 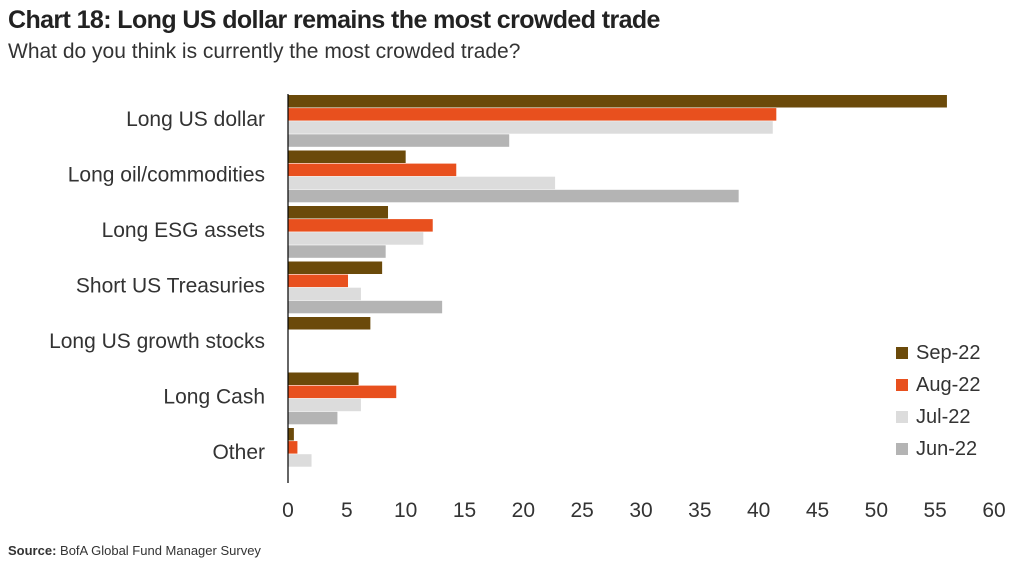 I want to click on x-tick-label: 0, so click(x=288, y=510).